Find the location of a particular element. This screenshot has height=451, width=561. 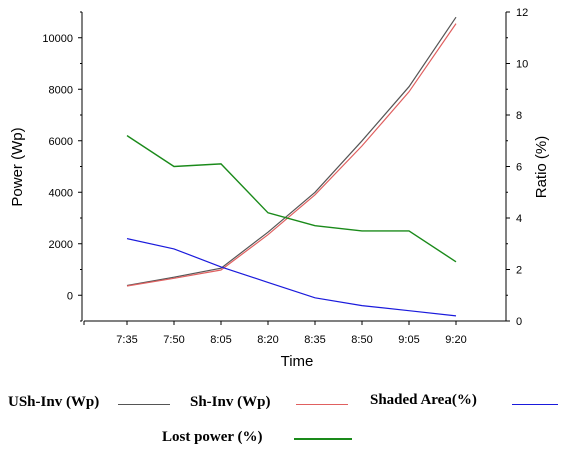

right-tick-label: 0 is located at coordinates (519, 322).